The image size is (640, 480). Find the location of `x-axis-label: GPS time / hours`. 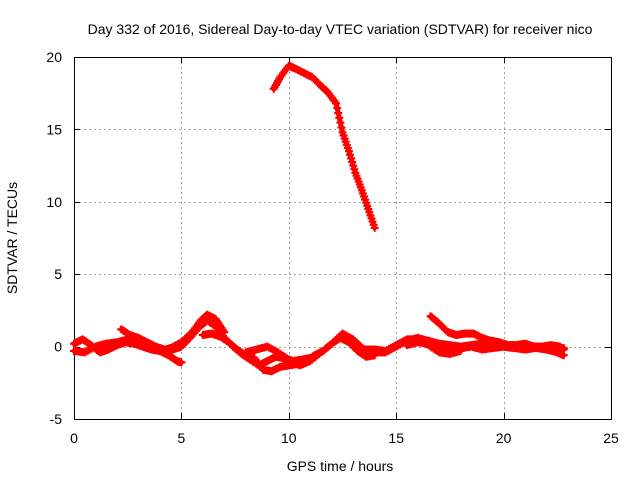

x-axis-label: GPS time / hours is located at coordinates (340, 466).